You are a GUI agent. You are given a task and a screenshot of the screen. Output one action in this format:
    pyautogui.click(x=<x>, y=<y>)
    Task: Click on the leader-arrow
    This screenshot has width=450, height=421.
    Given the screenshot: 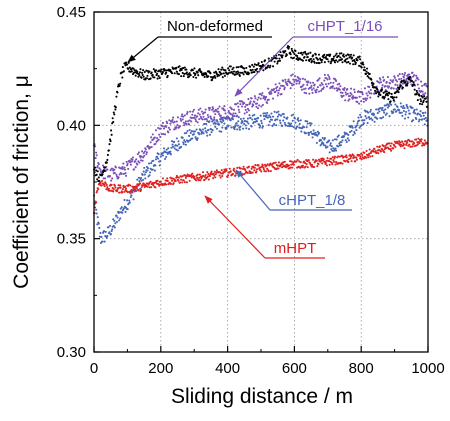 What is the action you would take?
    pyautogui.click(x=264, y=66)
    